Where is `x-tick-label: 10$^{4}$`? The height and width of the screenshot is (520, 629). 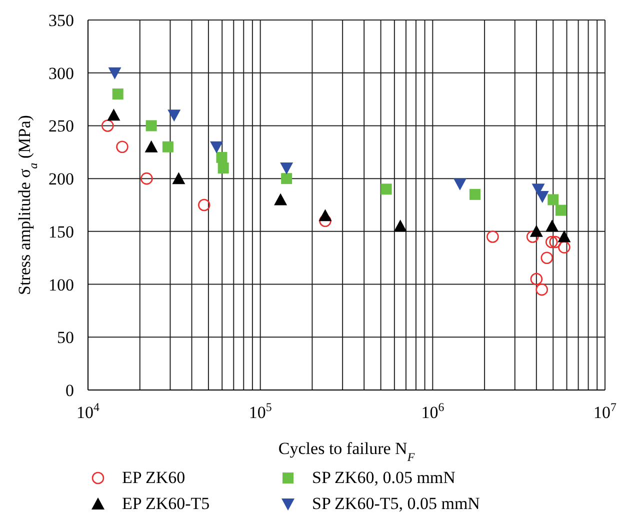
x-tick-label: 10$^{4}$ is located at coordinates (88, 411).